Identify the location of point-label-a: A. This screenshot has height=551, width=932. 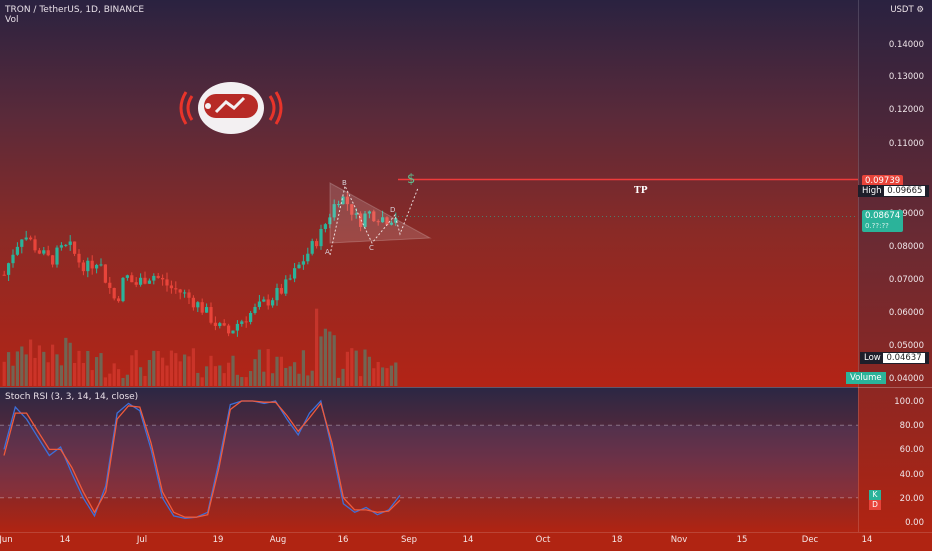
(327, 252).